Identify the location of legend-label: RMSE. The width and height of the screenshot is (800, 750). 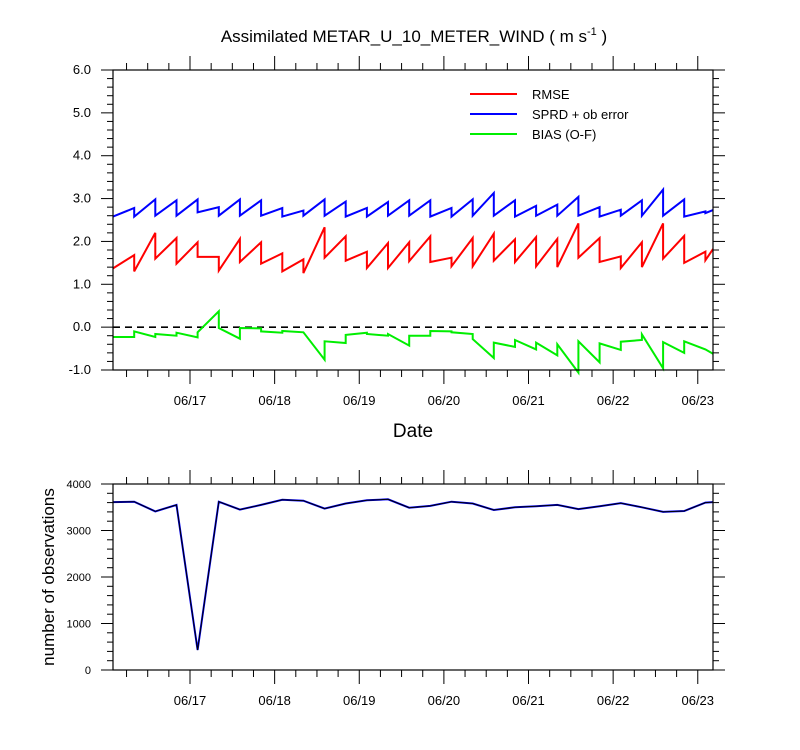
(551, 94).